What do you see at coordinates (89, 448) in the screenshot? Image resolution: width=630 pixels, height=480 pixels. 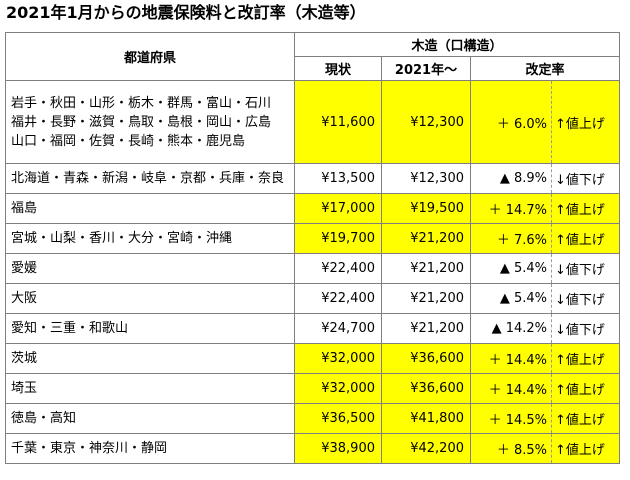 I see `prefecture-line: 千葉・東京・神奈川・静岡` at bounding box center [89, 448].